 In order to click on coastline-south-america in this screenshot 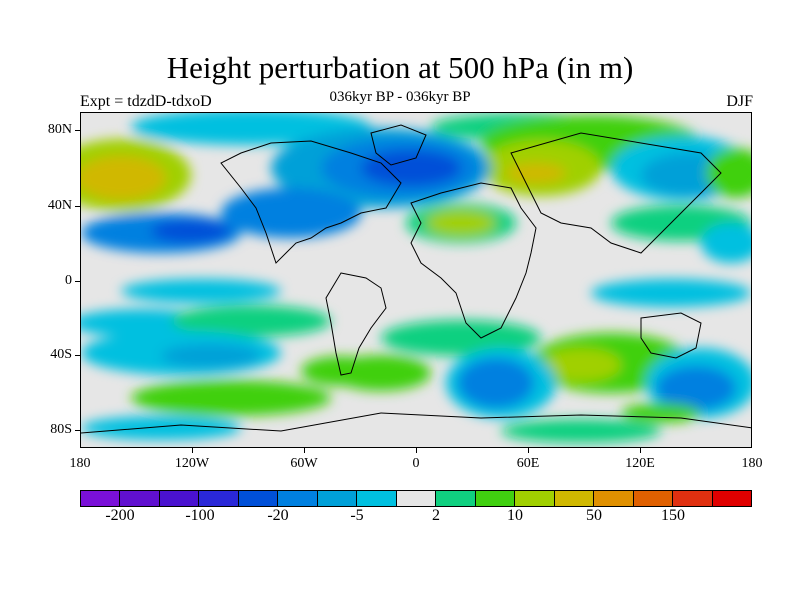, I will do `click(356, 324)`.